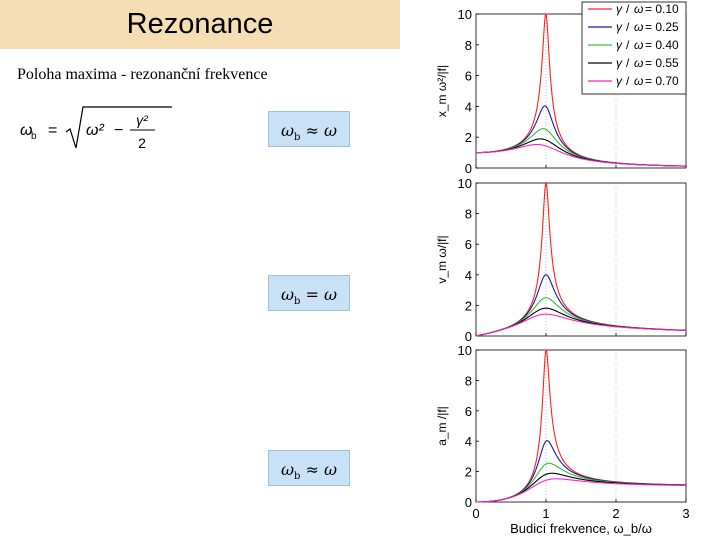  I want to click on chart-acceleration-ylabel: a_m /|f|, so click(442, 426).